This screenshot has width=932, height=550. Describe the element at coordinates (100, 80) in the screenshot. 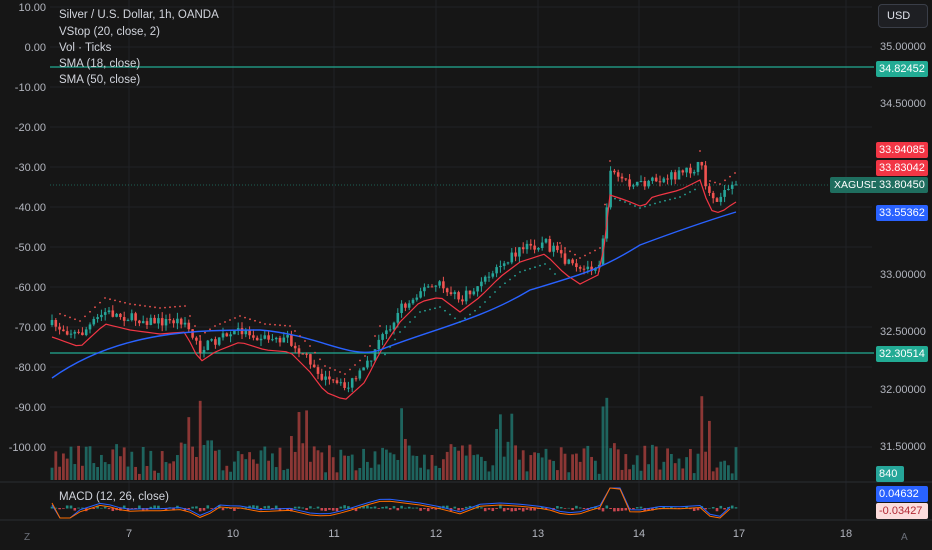

I see `legend-sma50: SMA (50, close)` at that location.